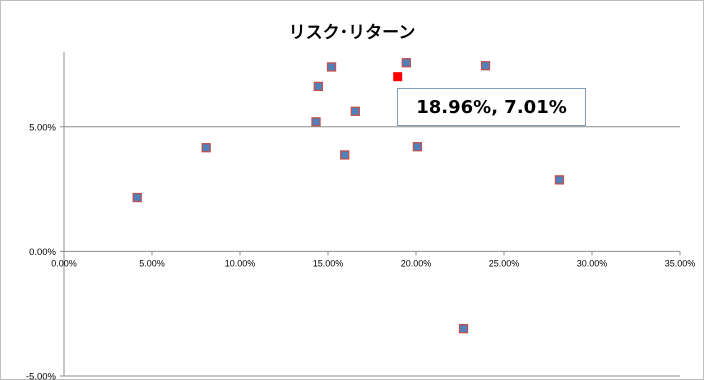 This screenshot has height=380, width=704. I want to click on x-tick-label: 0.00%, so click(64, 263).